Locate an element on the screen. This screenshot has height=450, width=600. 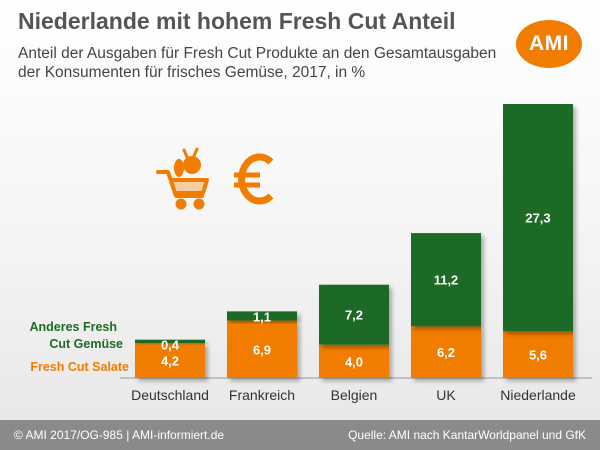
bar-gemuese-uk is located at coordinates (446, 280).